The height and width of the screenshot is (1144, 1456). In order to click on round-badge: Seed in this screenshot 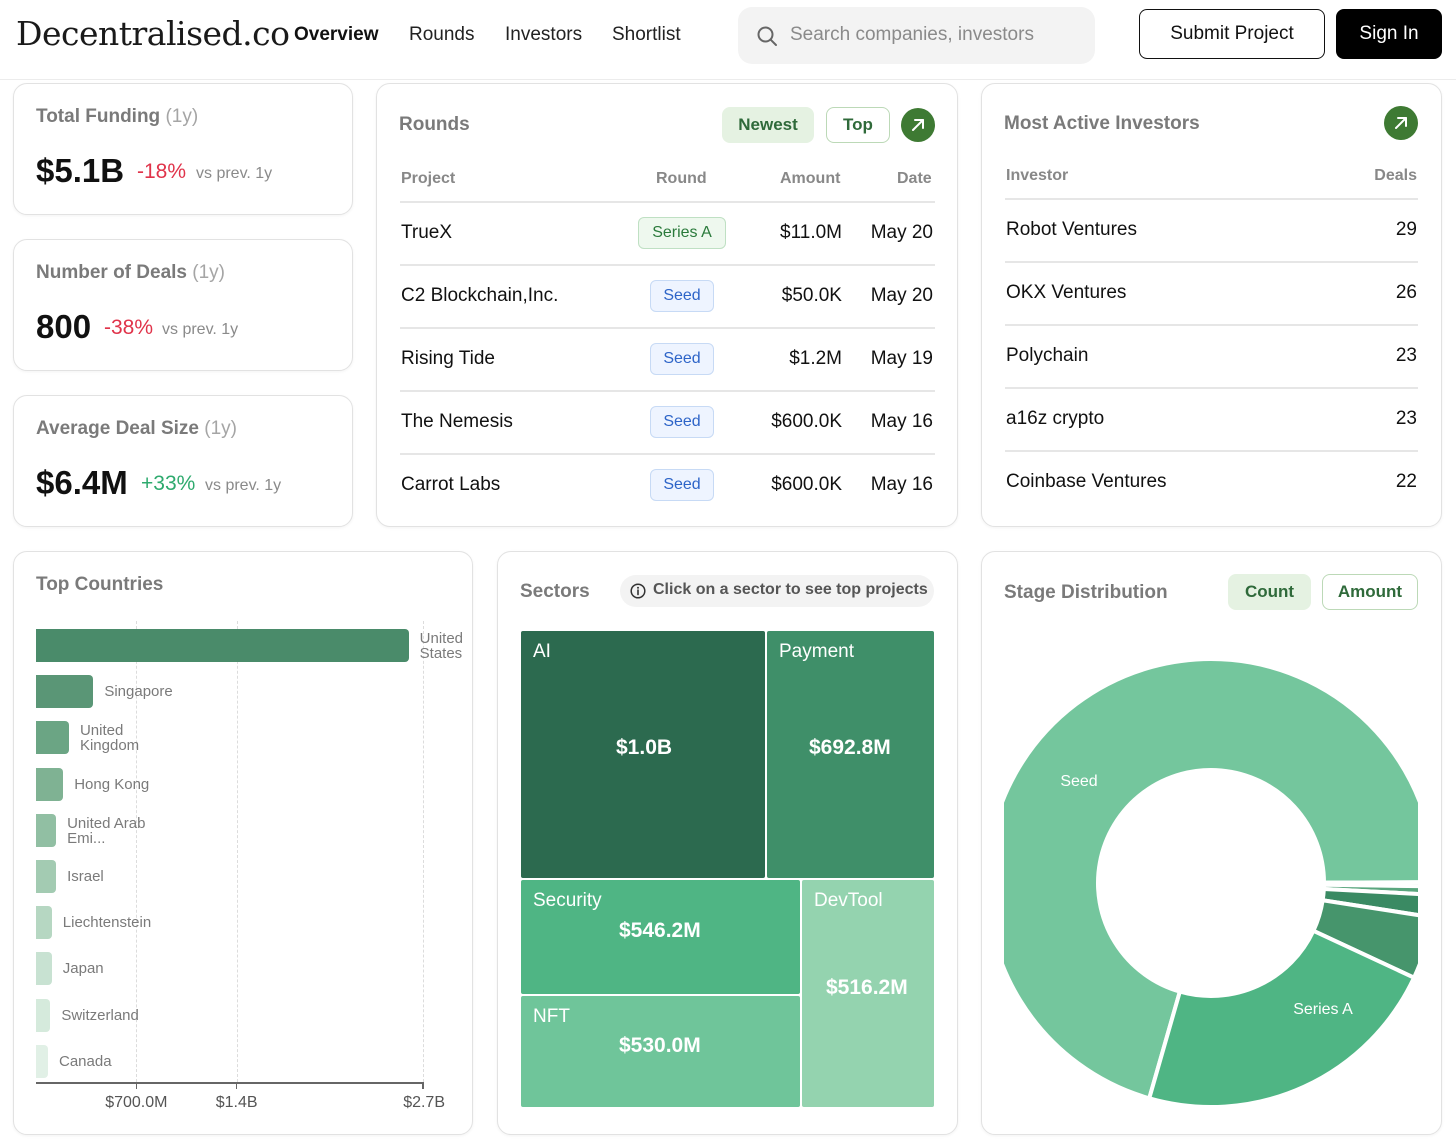, I will do `click(682, 359)`.